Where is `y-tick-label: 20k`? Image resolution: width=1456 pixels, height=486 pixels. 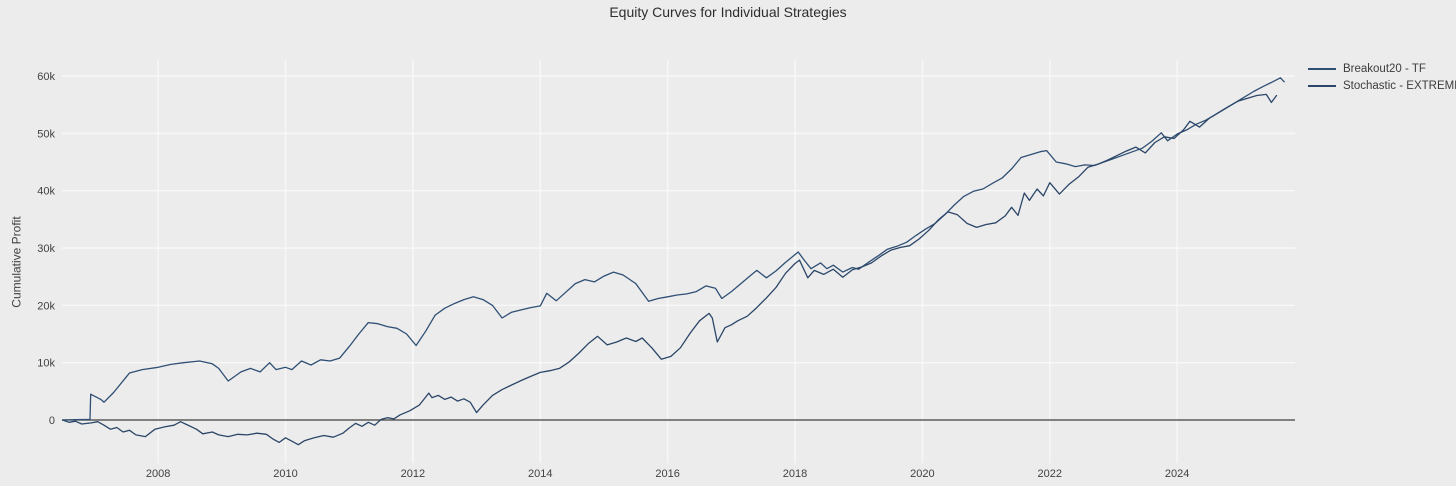
y-tick-label: 20k is located at coordinates (46, 306).